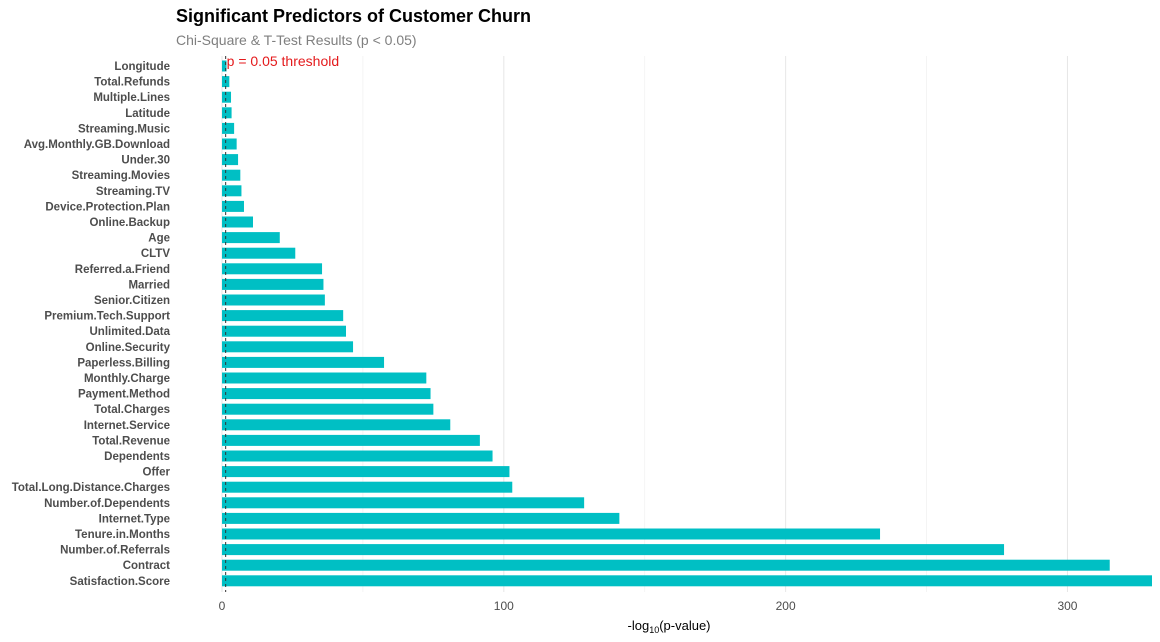  What do you see at coordinates (127, 426) in the screenshot?
I see `category-label: Internet.Service` at bounding box center [127, 426].